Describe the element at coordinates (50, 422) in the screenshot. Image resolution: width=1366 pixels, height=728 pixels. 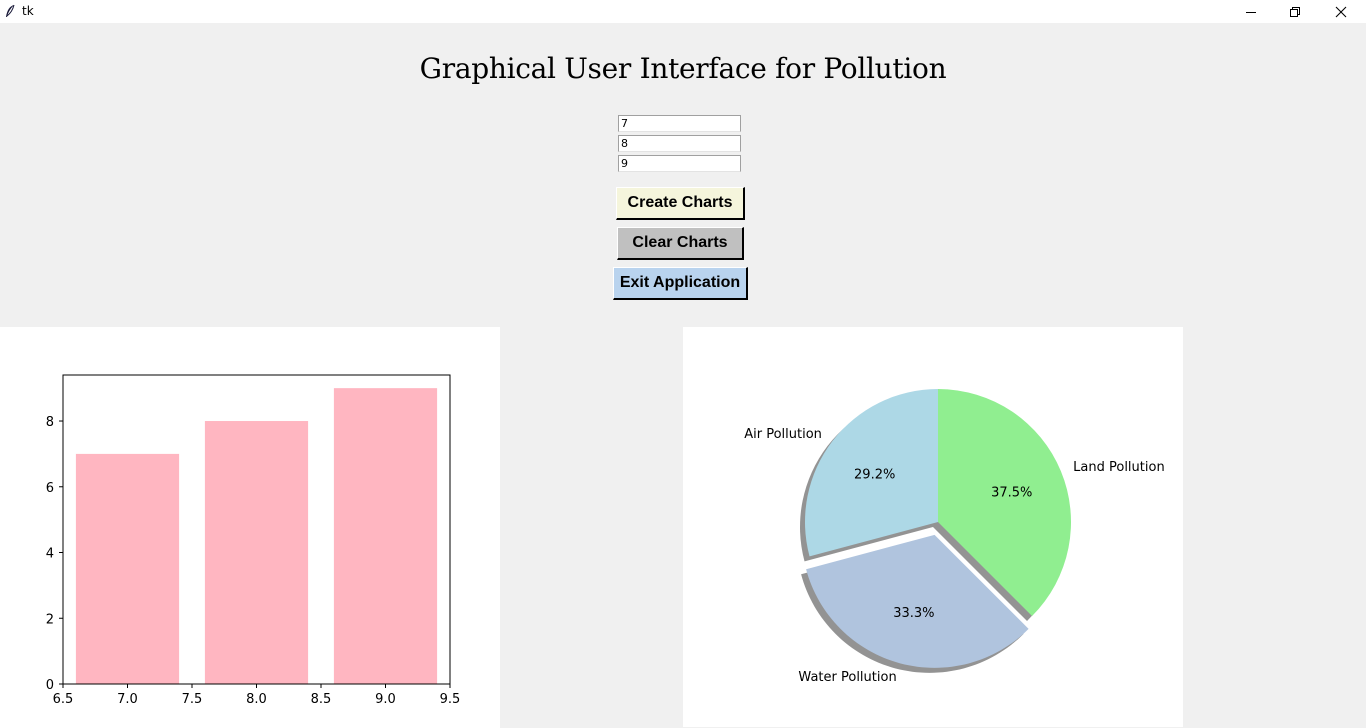
I see `y-tick-label: 8` at that location.